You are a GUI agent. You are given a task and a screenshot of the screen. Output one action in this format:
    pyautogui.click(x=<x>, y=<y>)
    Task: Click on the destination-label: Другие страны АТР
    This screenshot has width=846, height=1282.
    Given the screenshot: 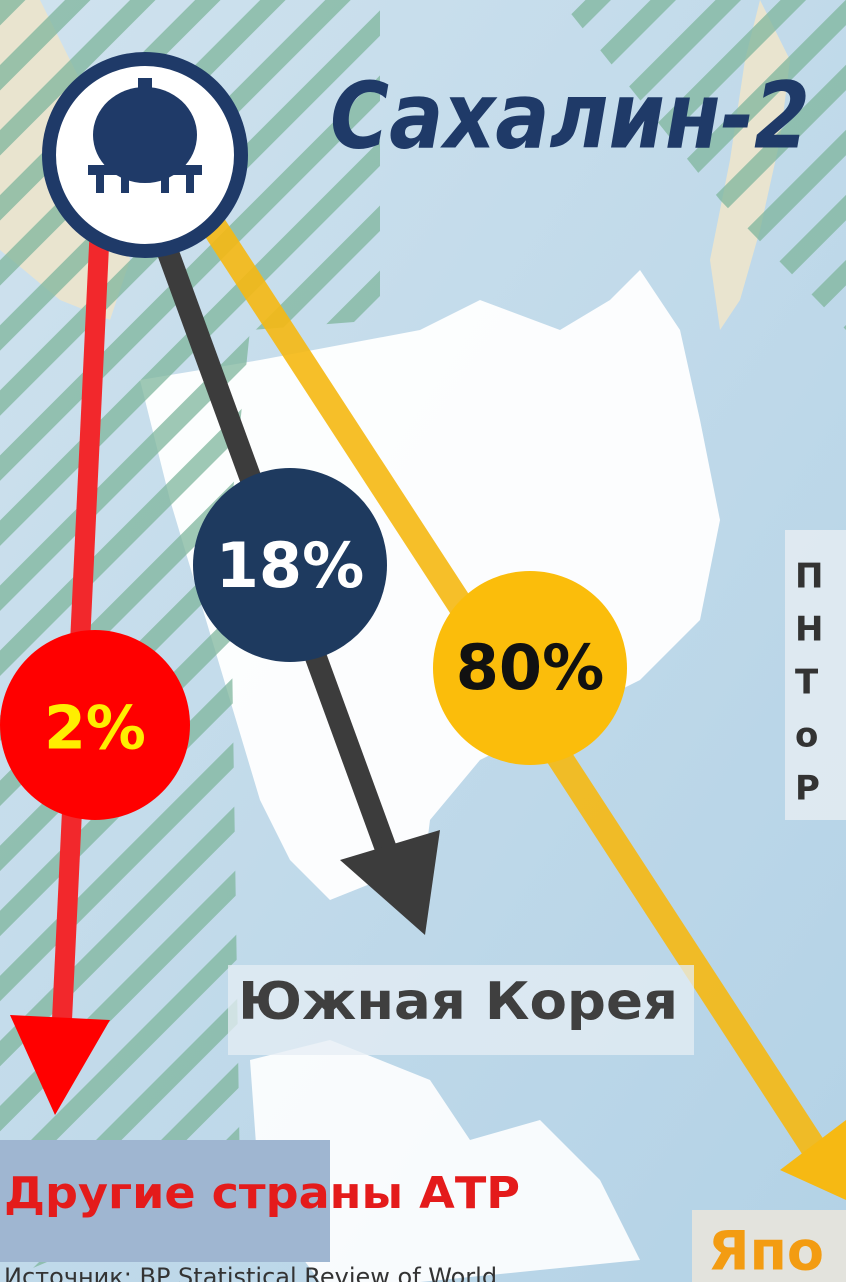 What is the action you would take?
    pyautogui.click(x=262, y=1193)
    